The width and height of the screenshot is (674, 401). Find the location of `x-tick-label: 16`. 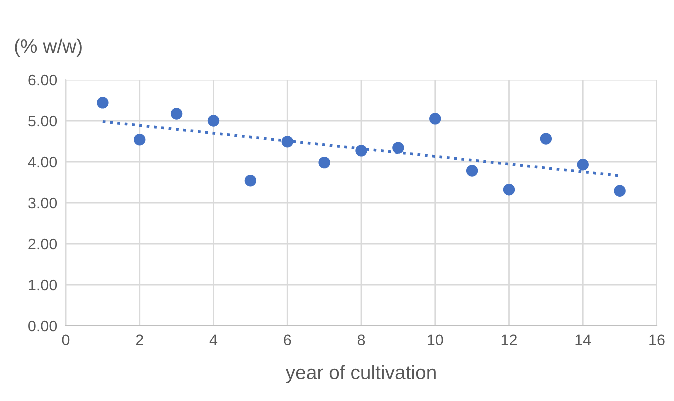

x-tick-label: 16 is located at coordinates (657, 340).